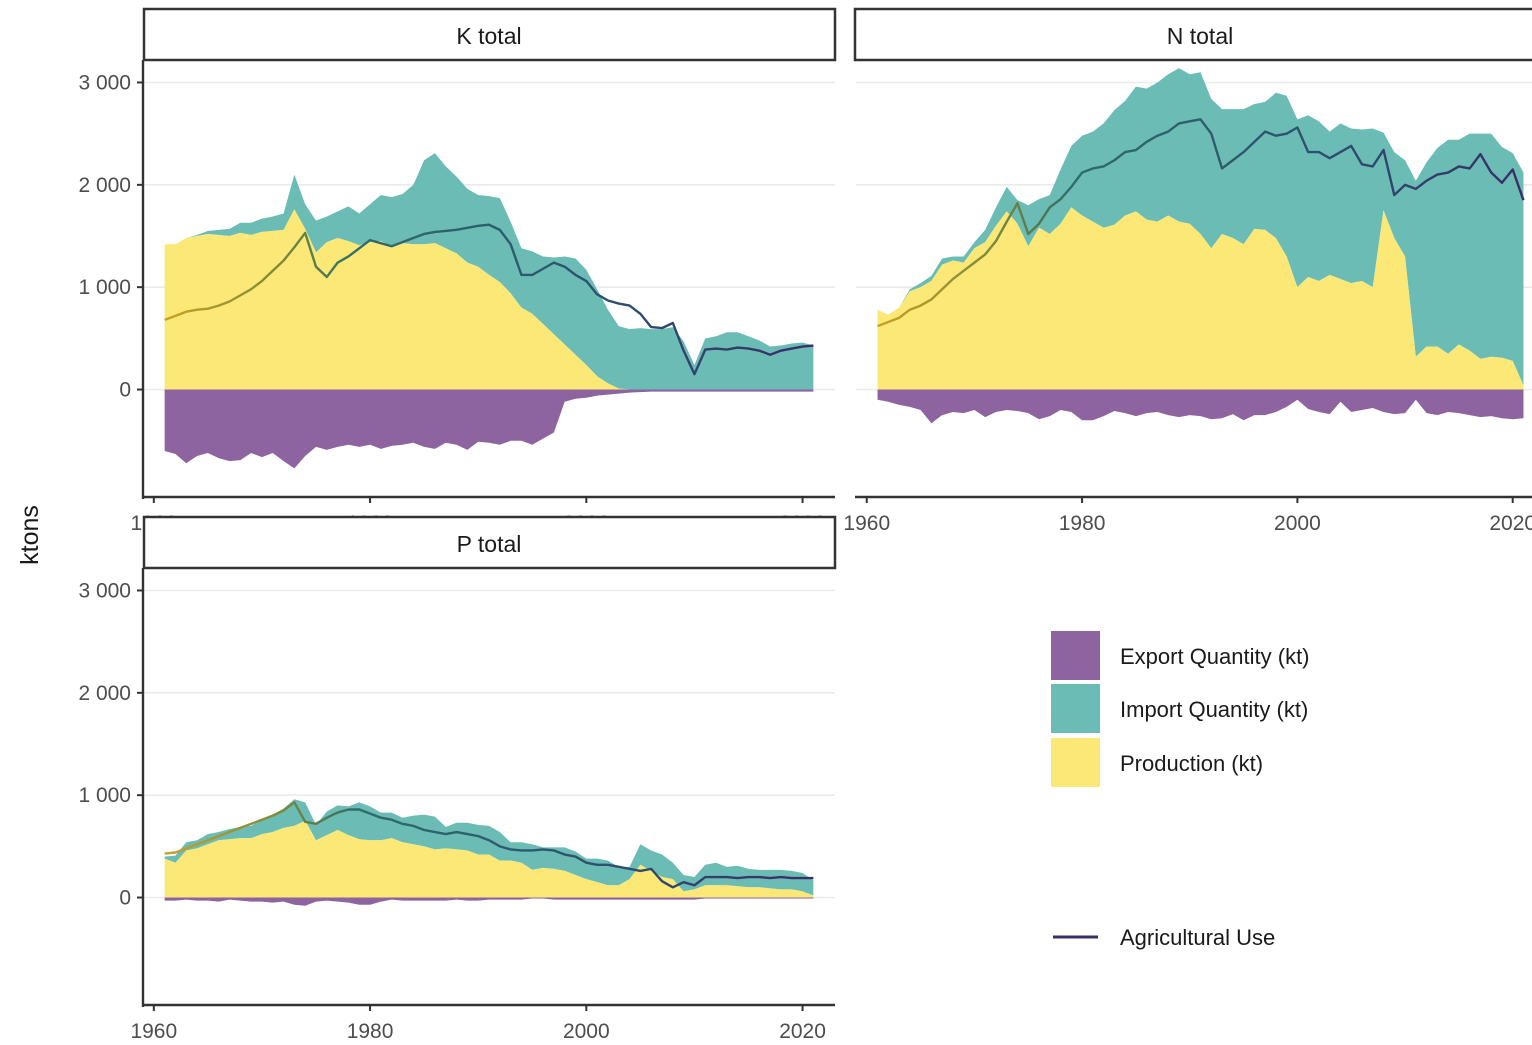 This screenshot has width=1532, height=1045. What do you see at coordinates (489, 859) in the screenshot?
I see `area-production-p-total` at bounding box center [489, 859].